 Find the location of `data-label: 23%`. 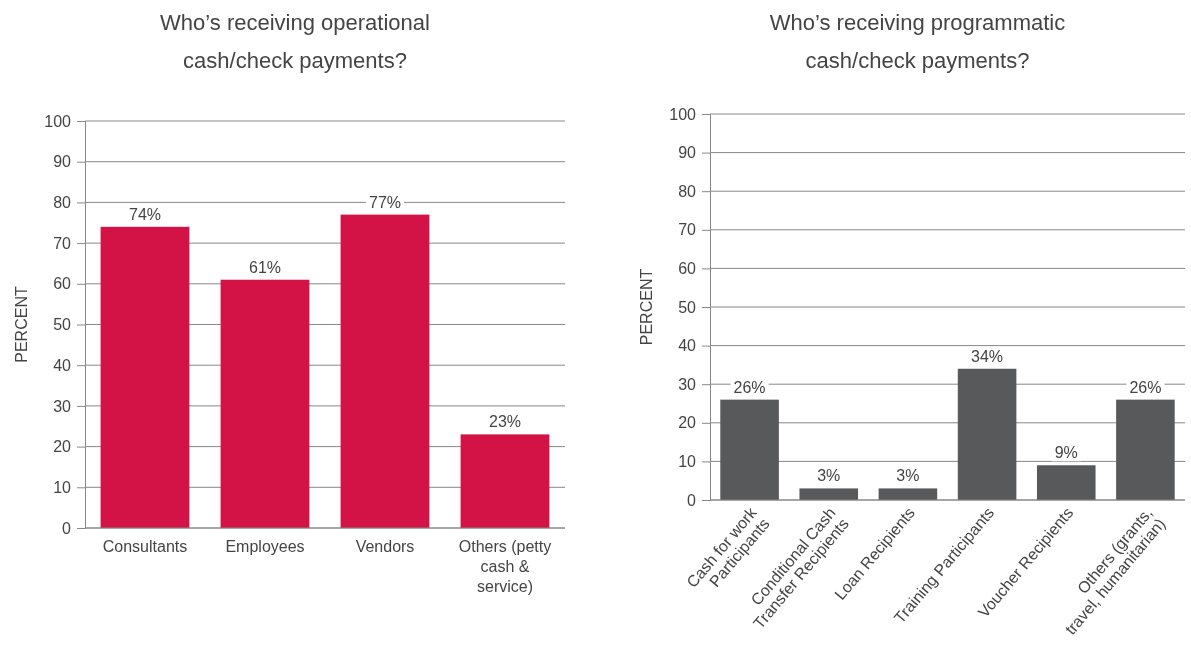

data-label: 23% is located at coordinates (505, 422).